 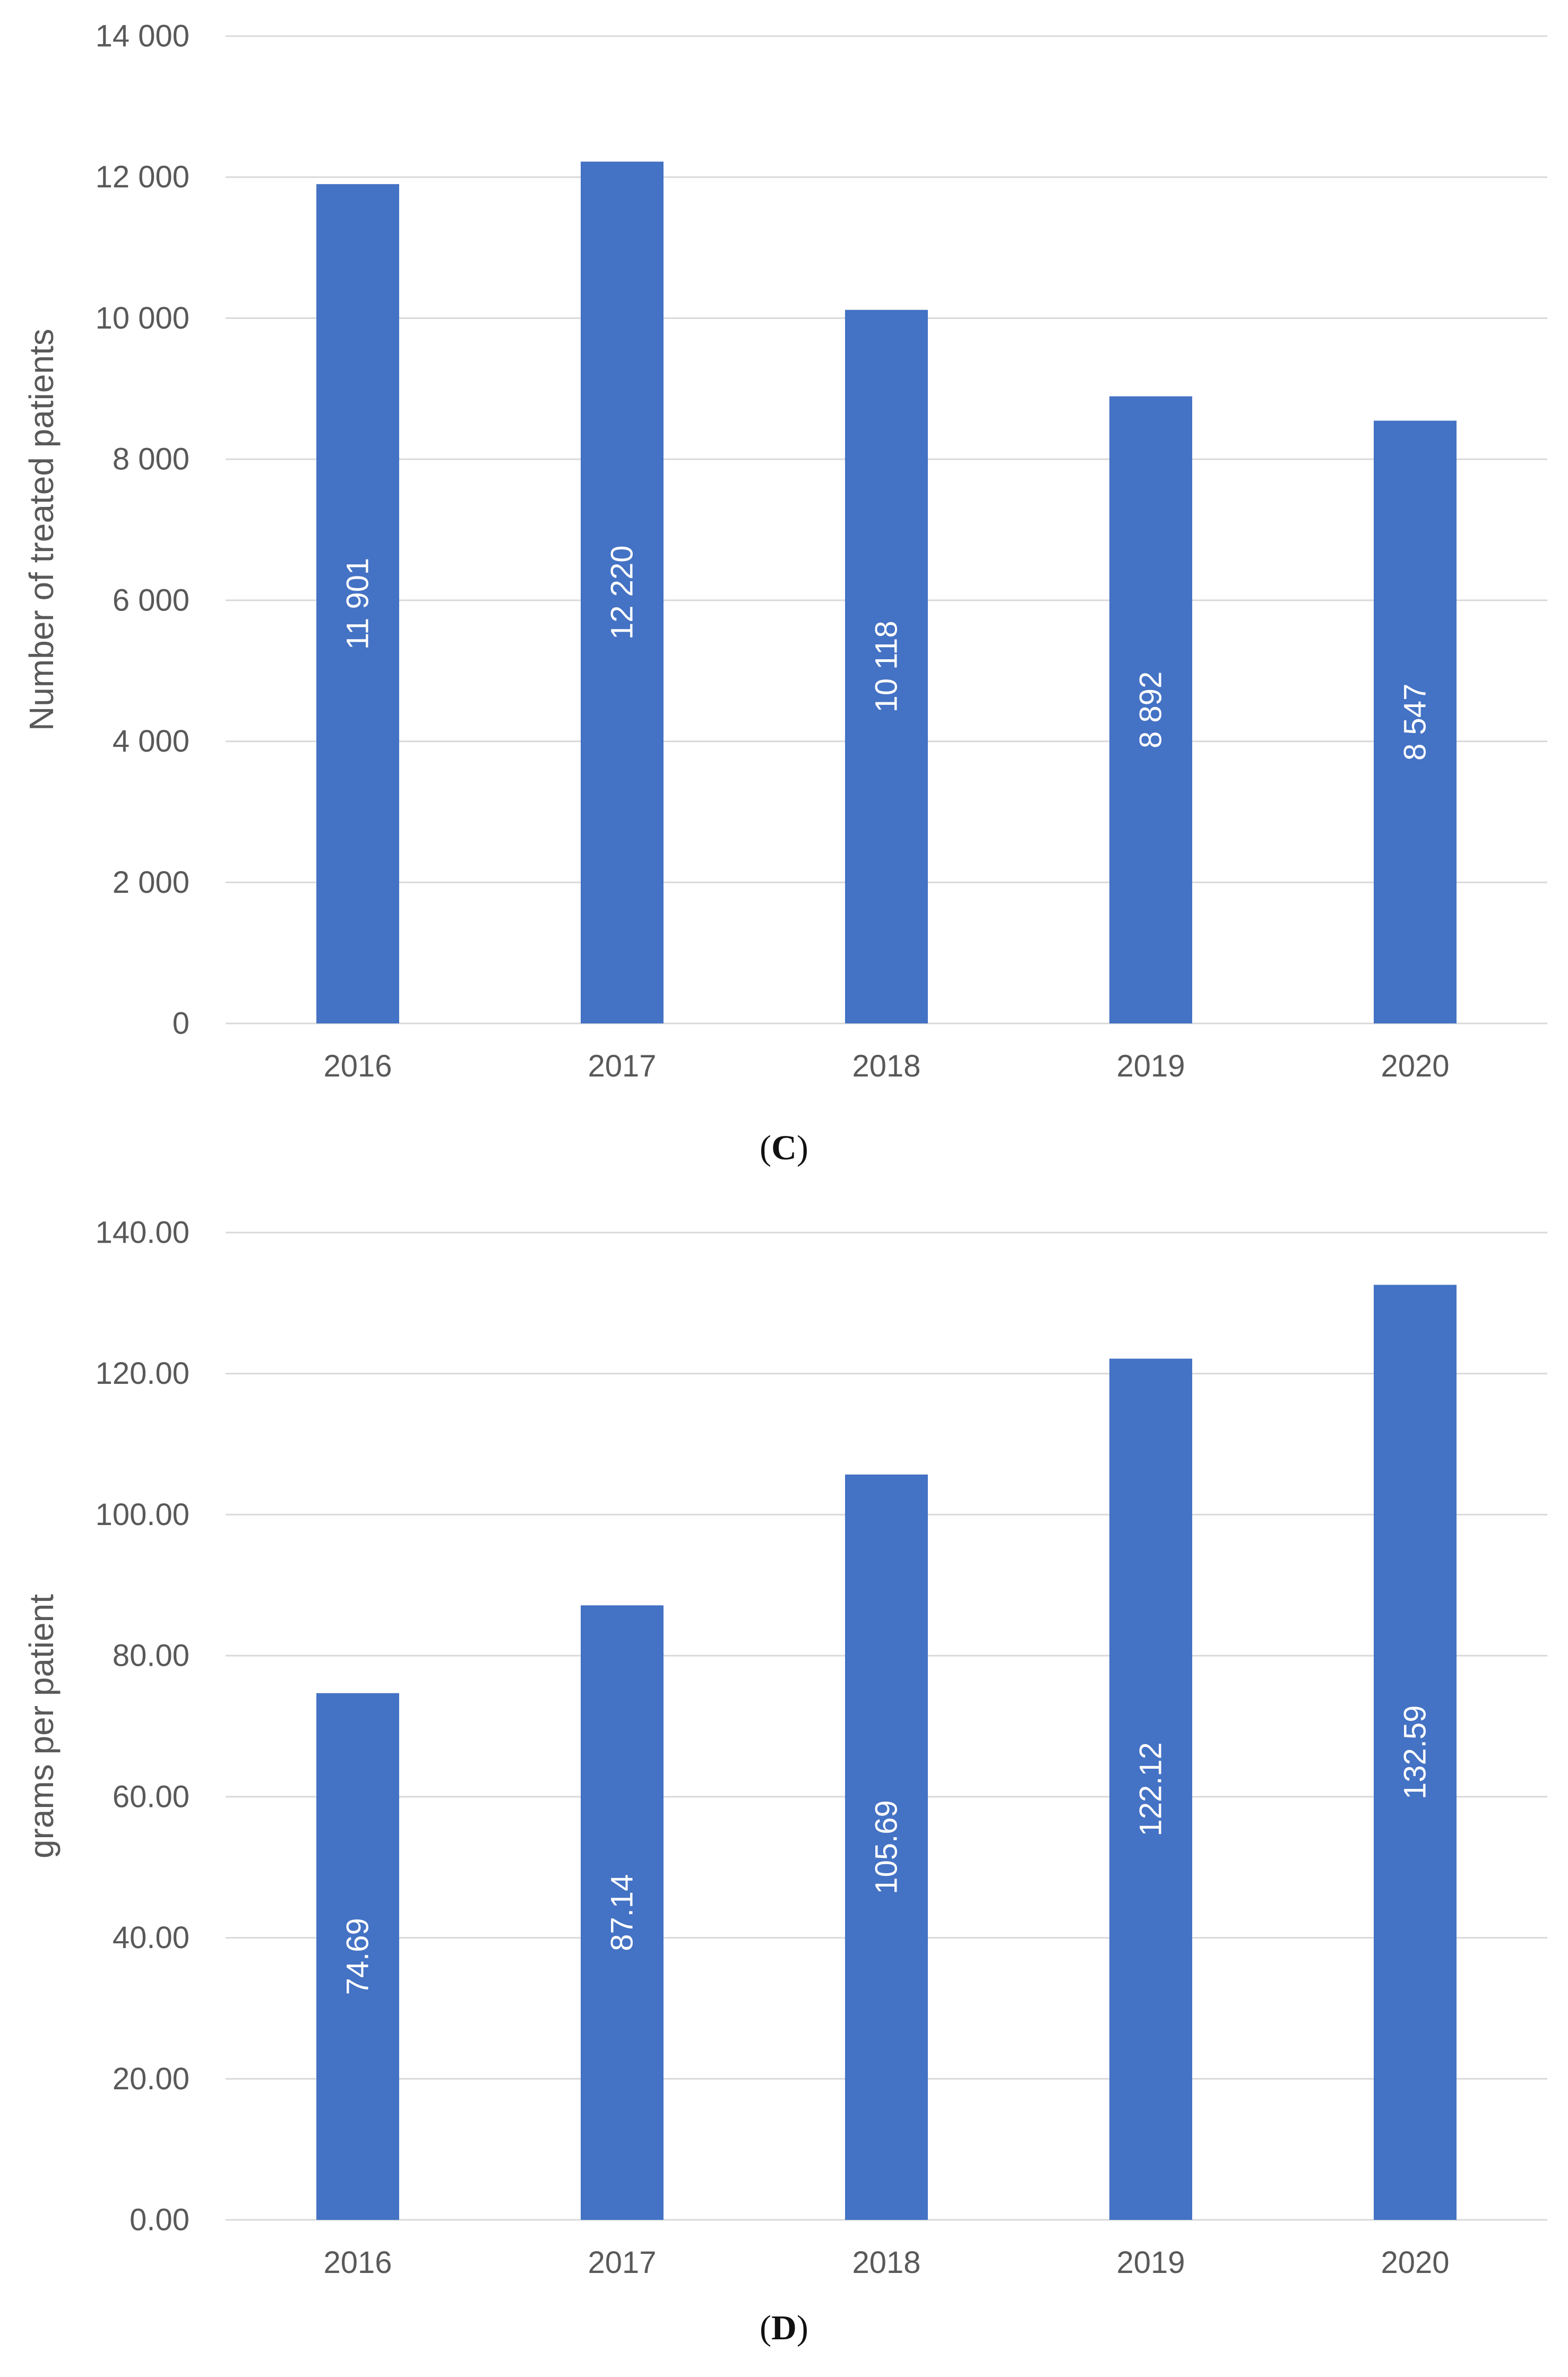 I want to click on y-tick-label: 4 000, so click(x=151, y=741).